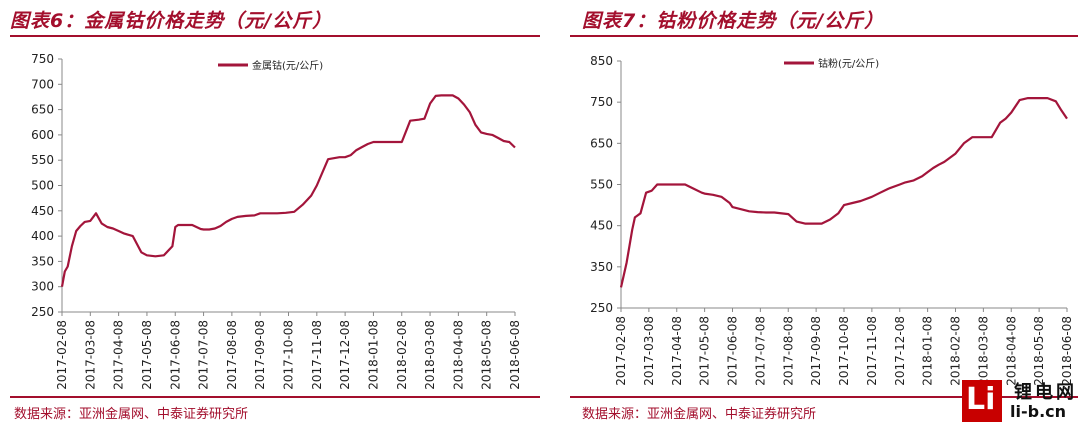 This screenshot has width=1080, height=426. What do you see at coordinates (42, 211) in the screenshot?
I see `left-y-tick-label: 450` at bounding box center [42, 211].